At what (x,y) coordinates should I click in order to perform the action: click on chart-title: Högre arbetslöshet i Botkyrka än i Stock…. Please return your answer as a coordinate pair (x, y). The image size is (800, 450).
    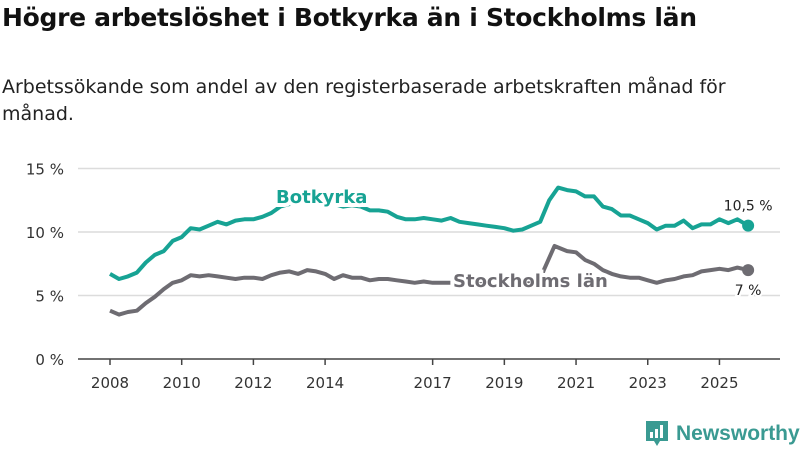
    Looking at the image, I should click on (349, 17).